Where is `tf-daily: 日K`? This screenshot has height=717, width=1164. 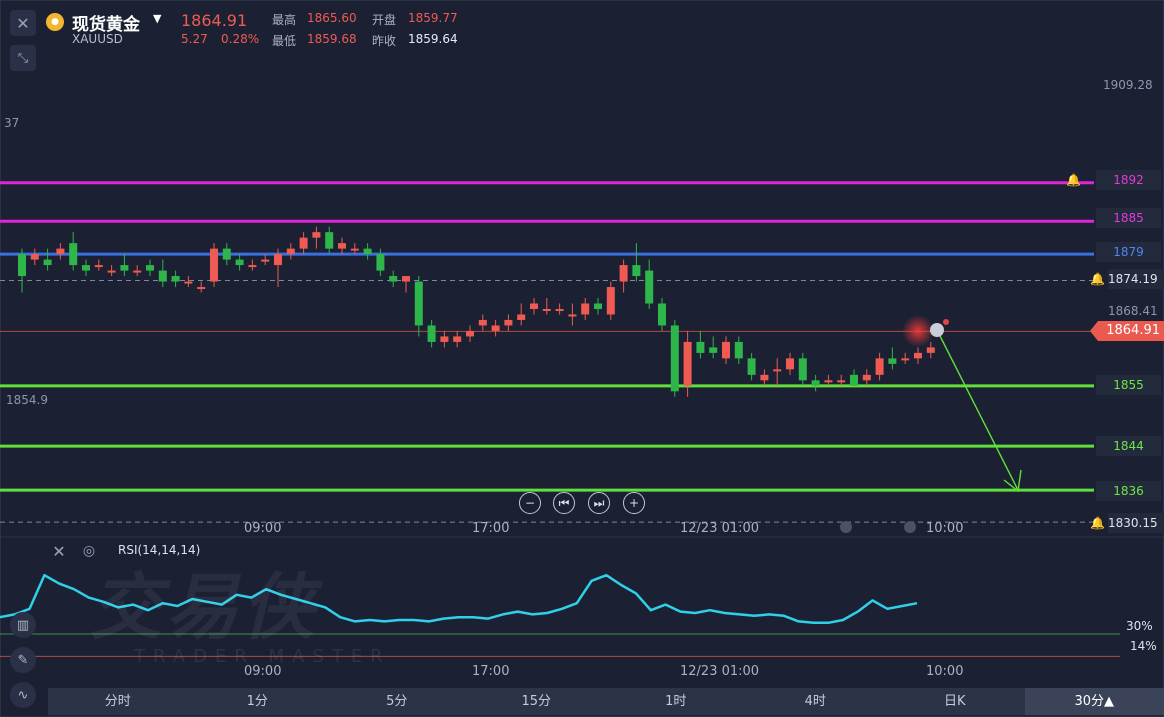 tf-daily: 日K is located at coordinates (954, 701).